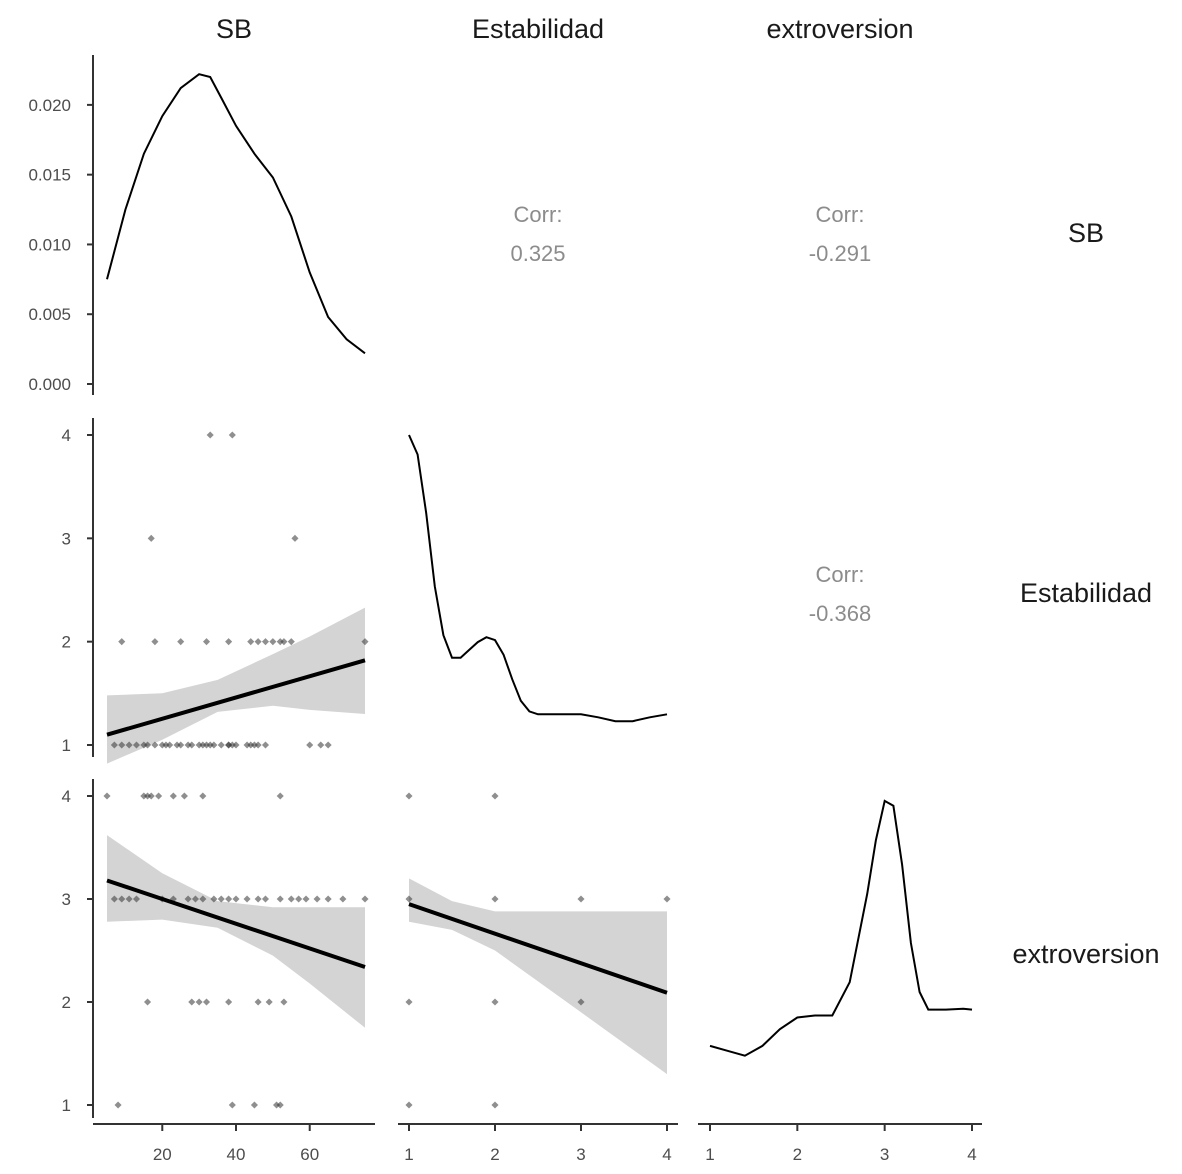 This screenshot has width=1182, height=1174. Describe the element at coordinates (494, 1154) in the screenshot. I see `x-tick-label: 2` at that location.